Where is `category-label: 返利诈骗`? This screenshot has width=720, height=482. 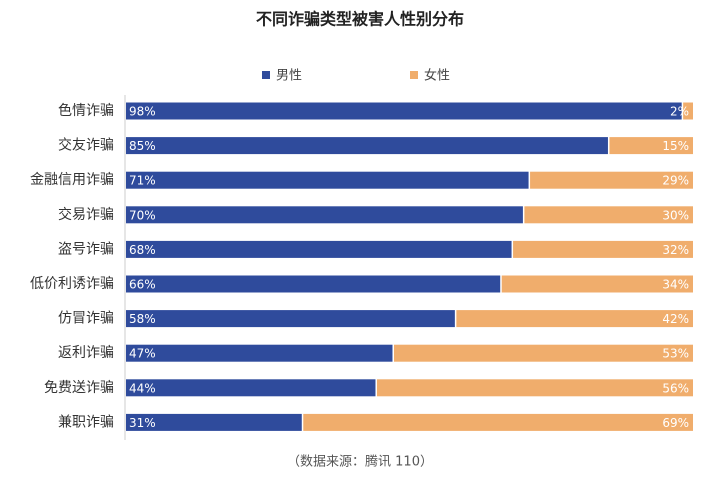
category-label: 返利诈骗 is located at coordinates (86, 353).